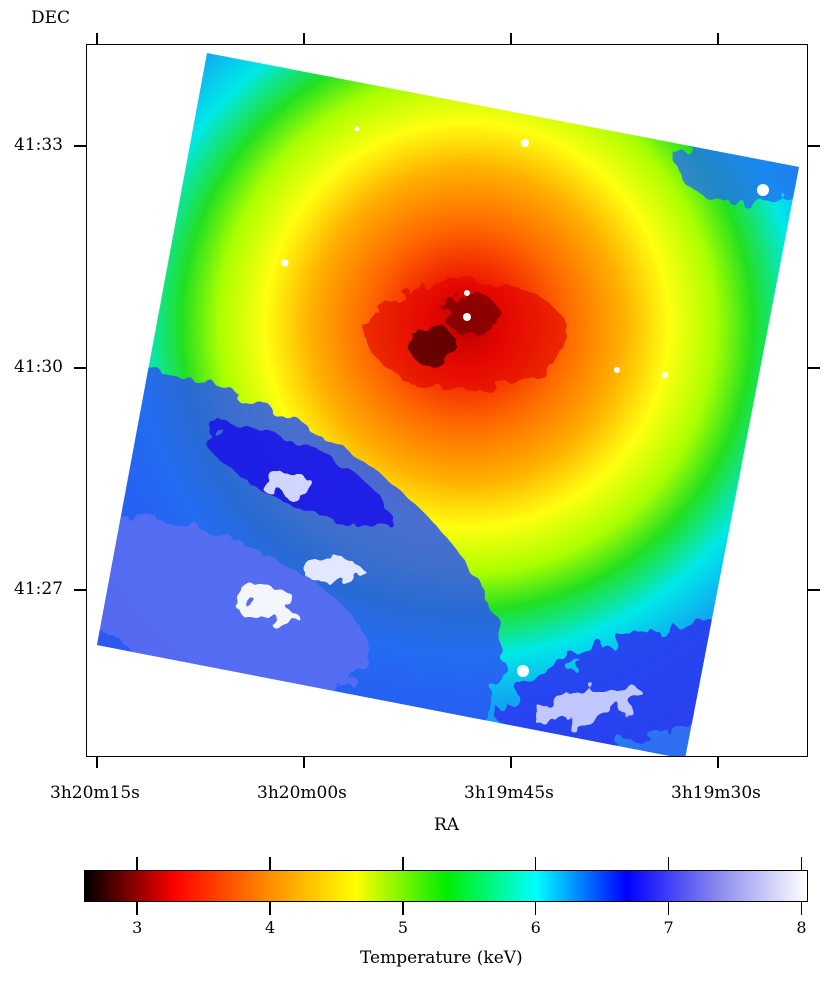 The image size is (830, 982). What do you see at coordinates (446, 886) in the screenshot?
I see `colorbar` at bounding box center [446, 886].